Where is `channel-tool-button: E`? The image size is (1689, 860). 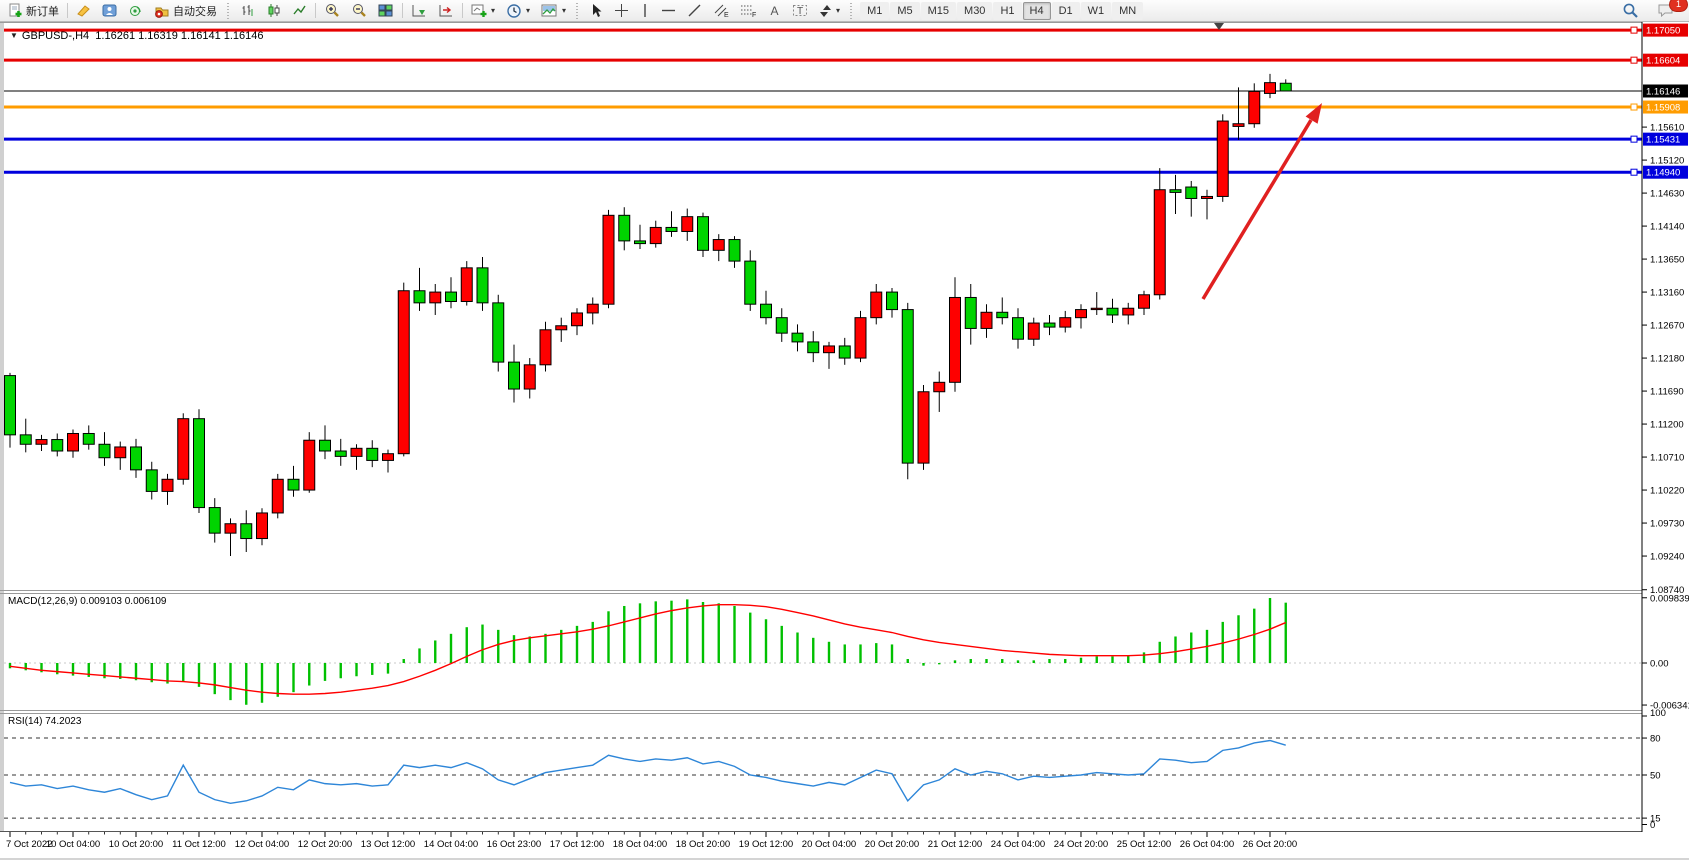 channel-tool-button: E is located at coordinates (721, 11).